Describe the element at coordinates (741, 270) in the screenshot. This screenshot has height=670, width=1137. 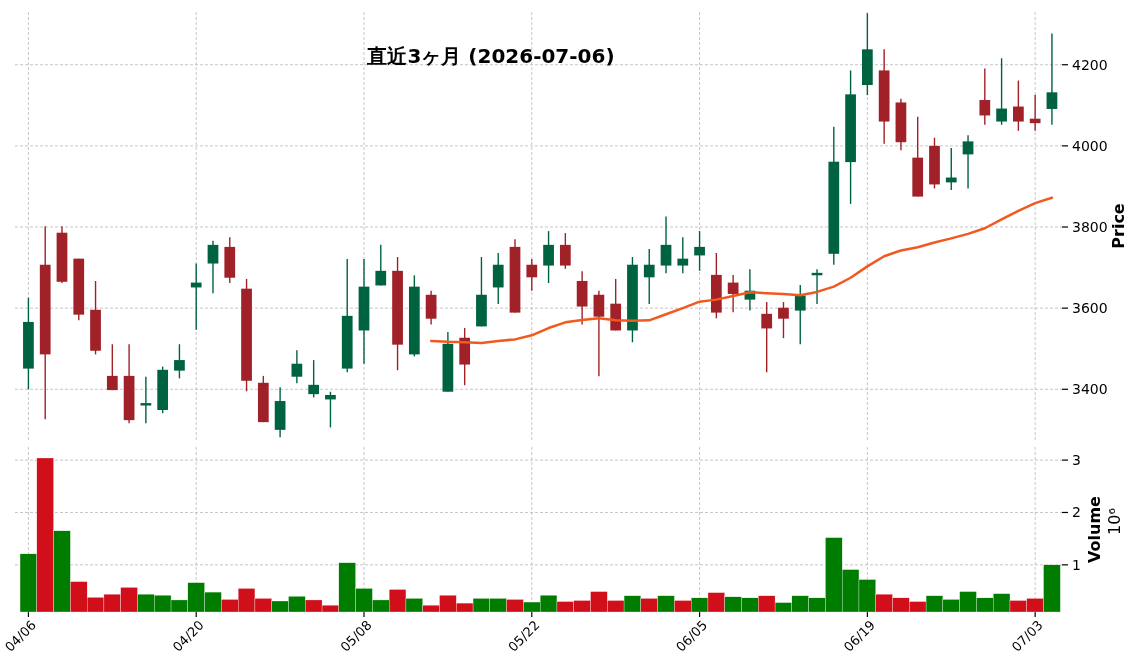
I see `line-series` at that location.